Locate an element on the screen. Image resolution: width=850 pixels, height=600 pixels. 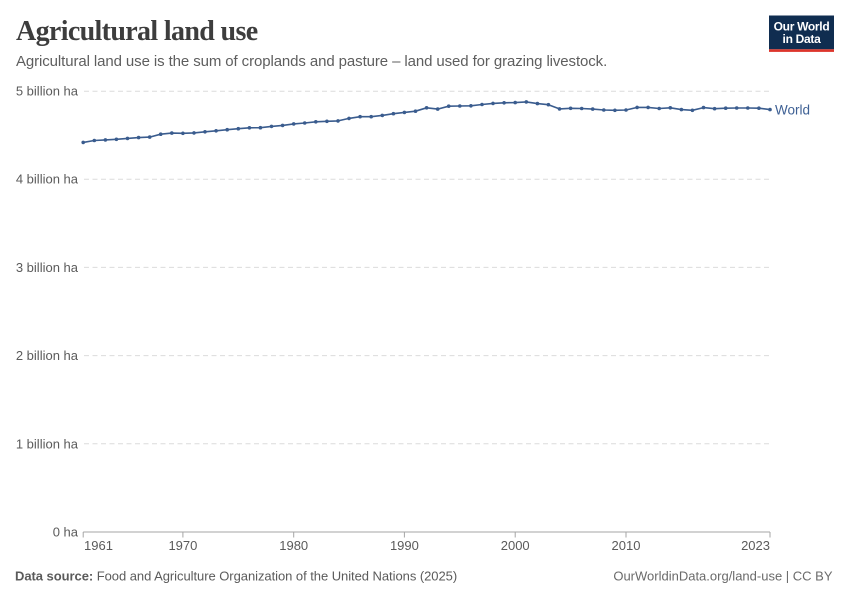
svg-text: World is located at coordinates (792, 109).